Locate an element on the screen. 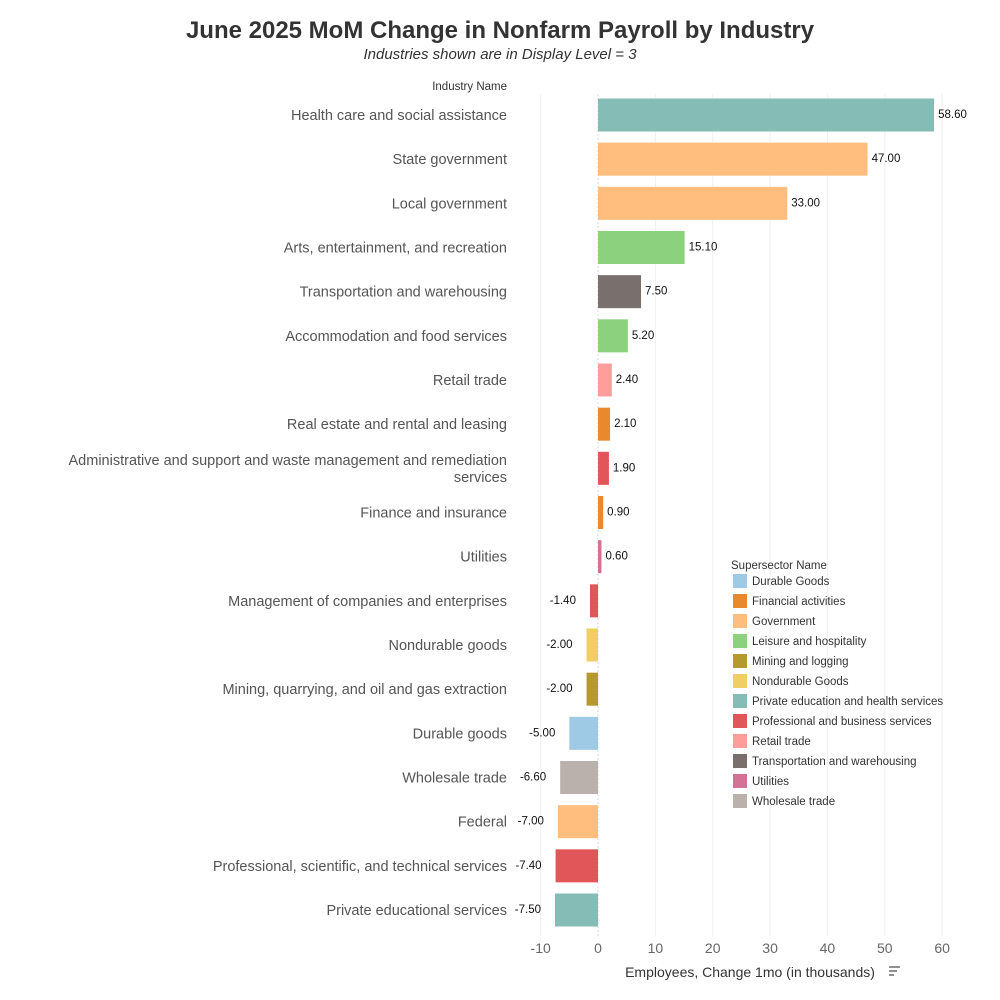 The height and width of the screenshot is (1000, 1000). value-label: 15.10 is located at coordinates (703, 248).